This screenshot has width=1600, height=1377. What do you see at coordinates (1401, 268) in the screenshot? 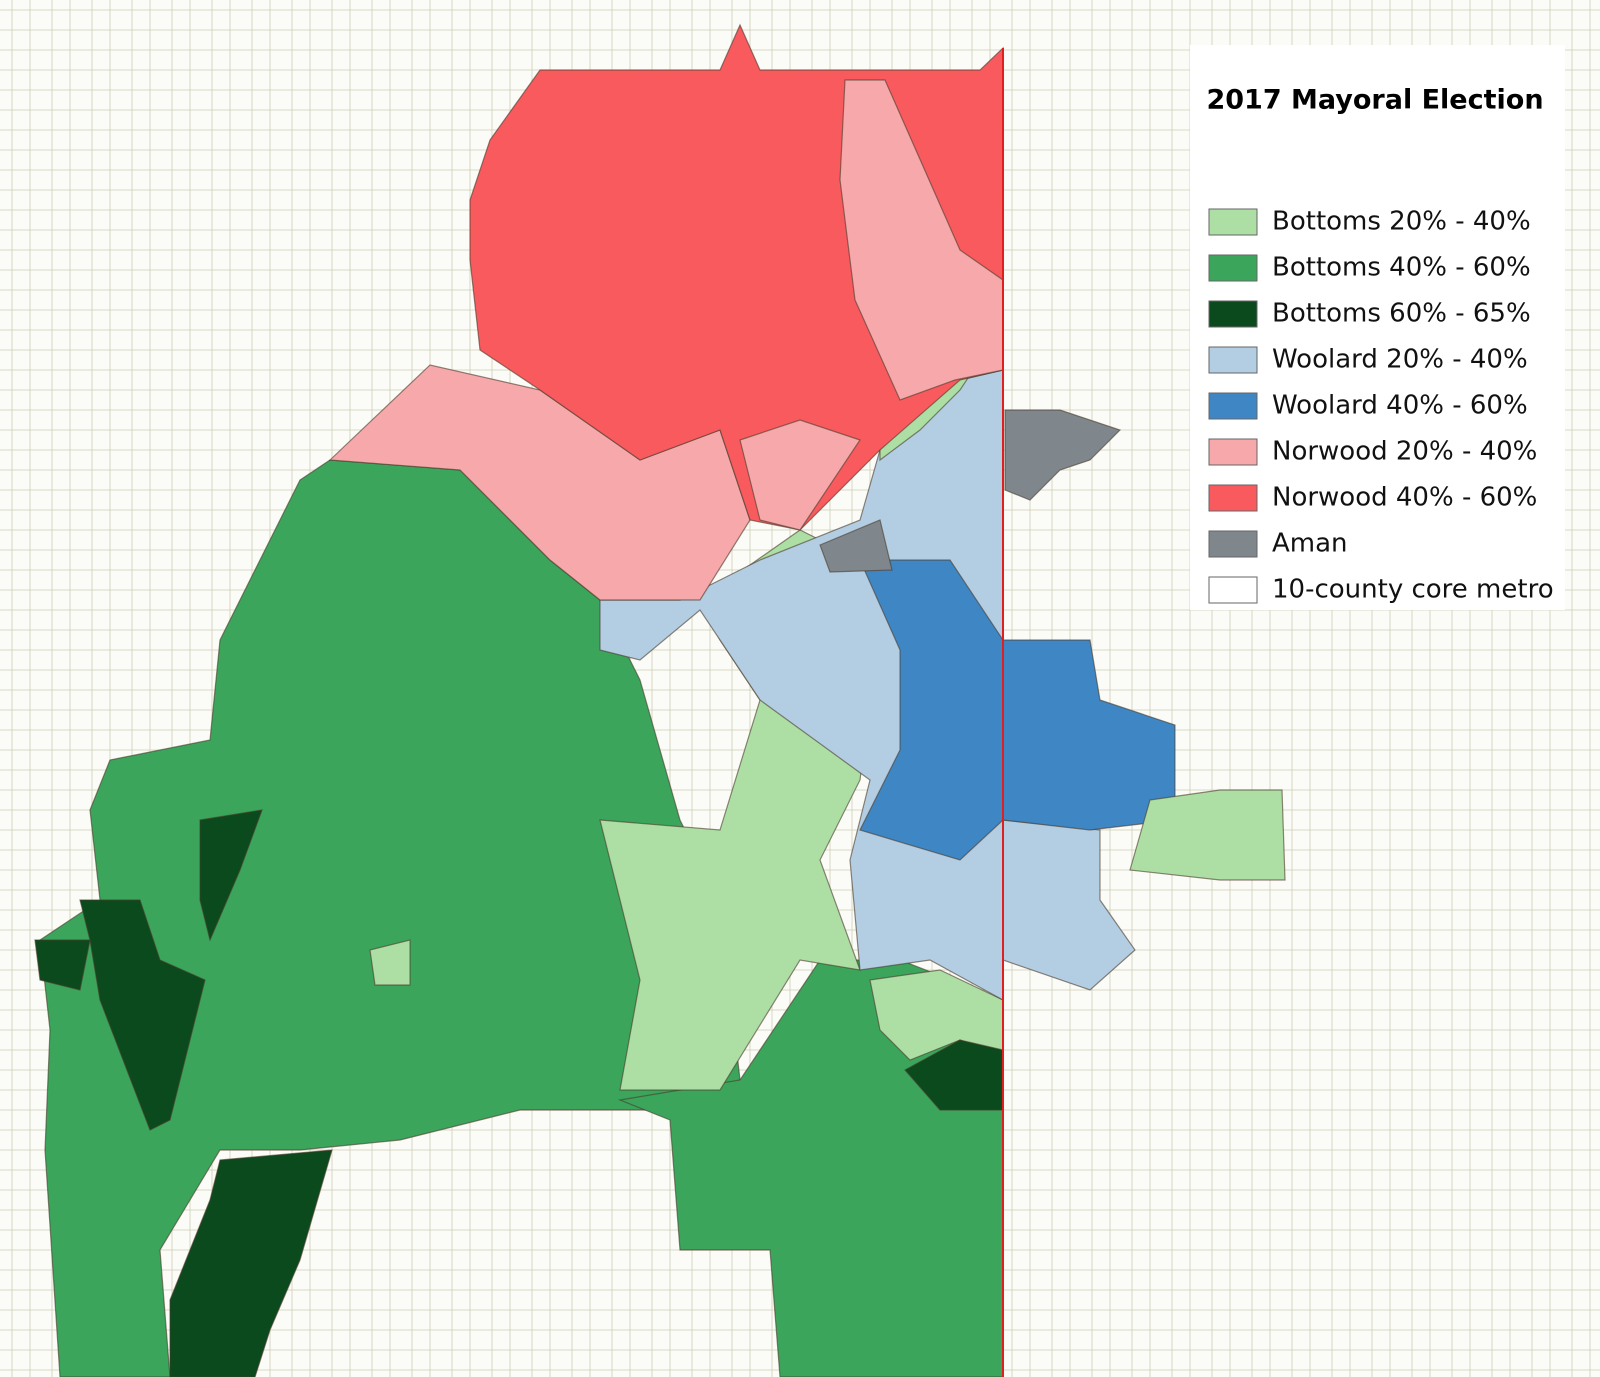
I see `legend-label: Bottoms 40% - 60%` at bounding box center [1401, 268].